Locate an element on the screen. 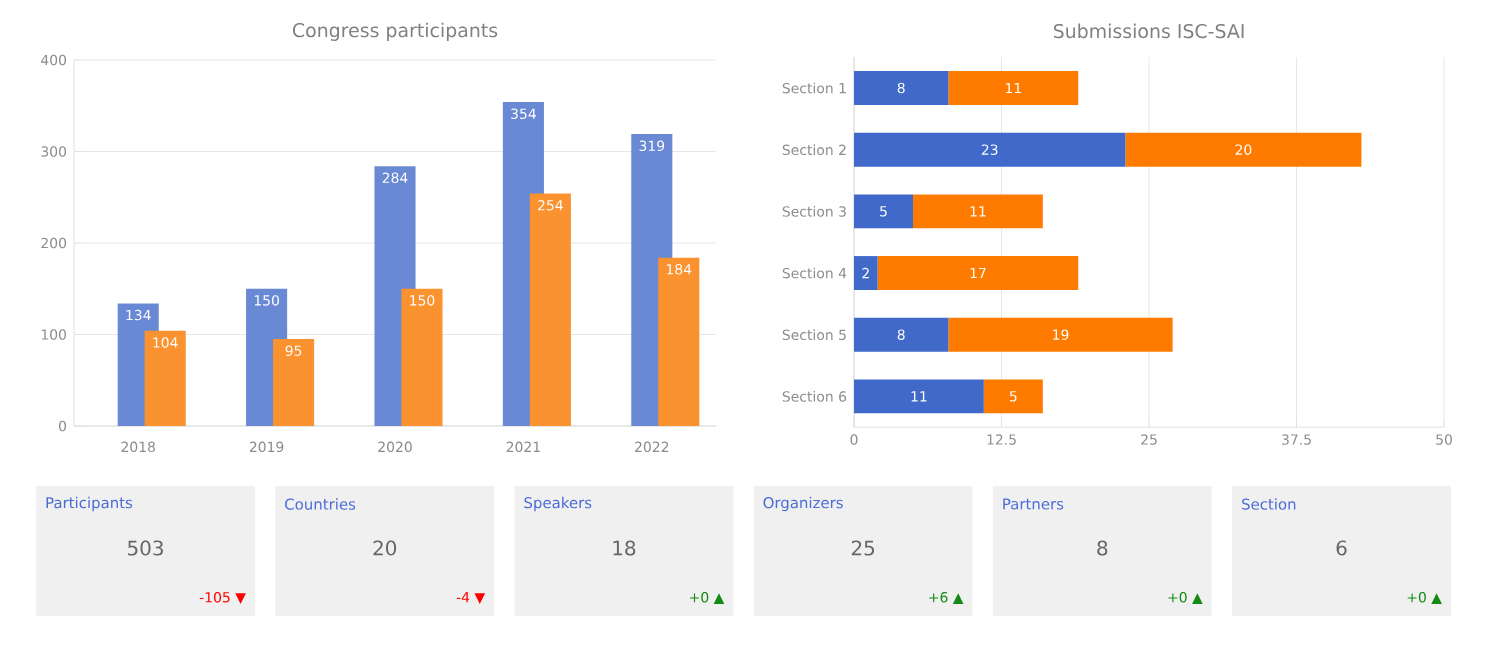 This screenshot has height=646, width=1500. text: 6 is located at coordinates (1341, 548).